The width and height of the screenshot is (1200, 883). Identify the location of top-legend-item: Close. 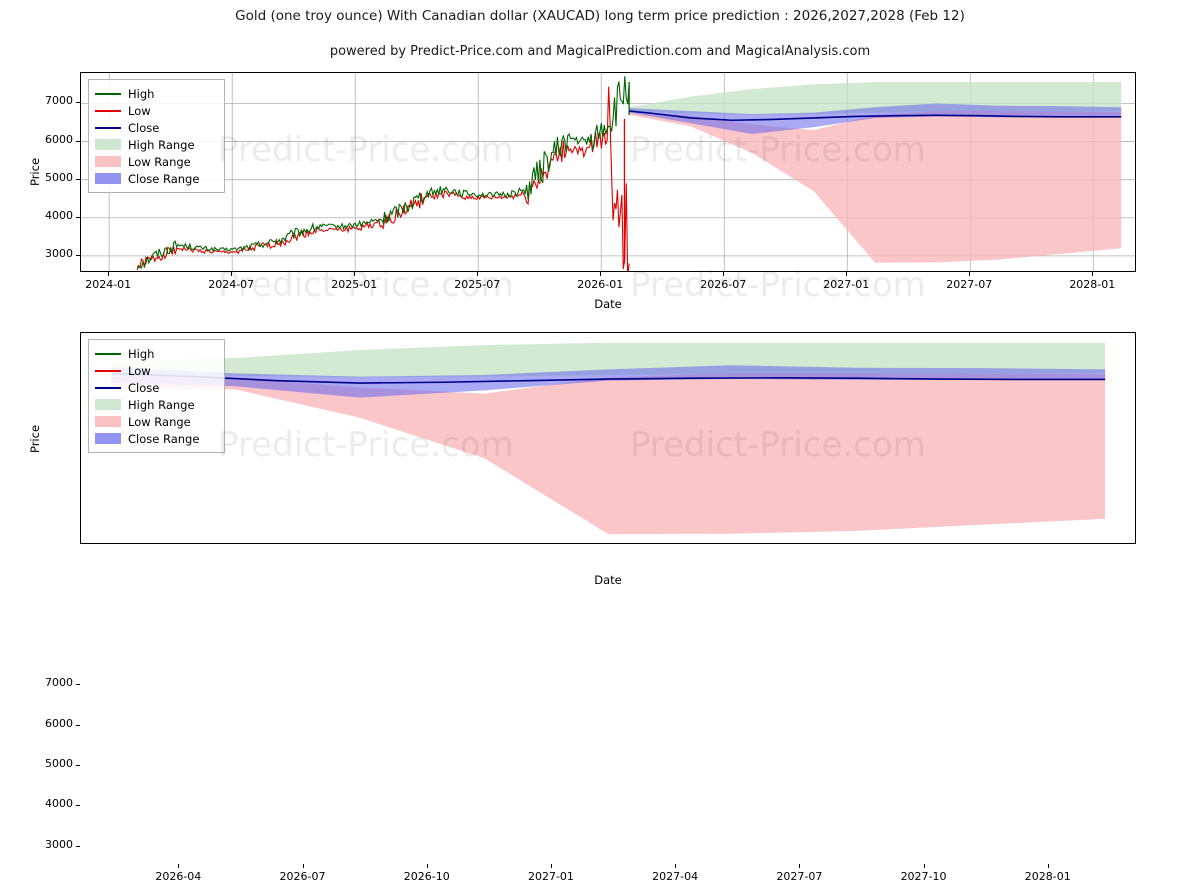
(156, 127).